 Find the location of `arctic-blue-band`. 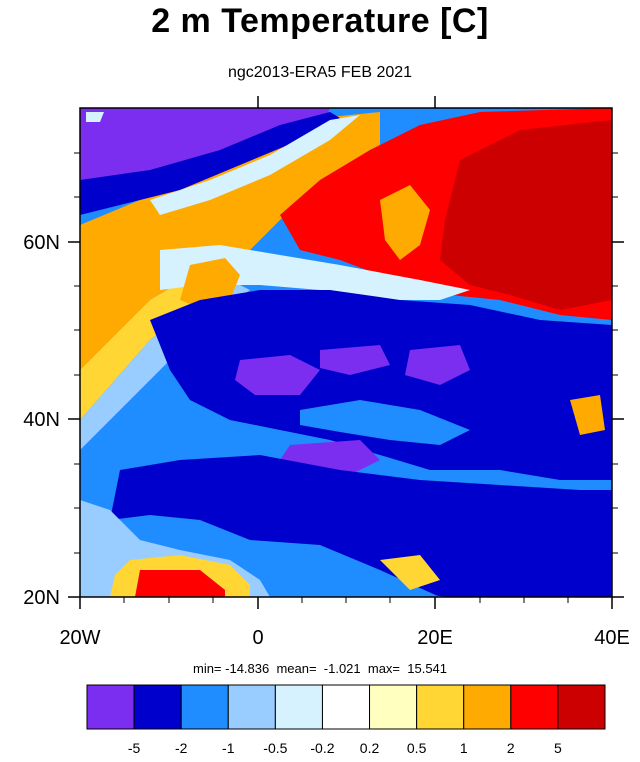

arctic-blue-band is located at coordinates (210, 163).